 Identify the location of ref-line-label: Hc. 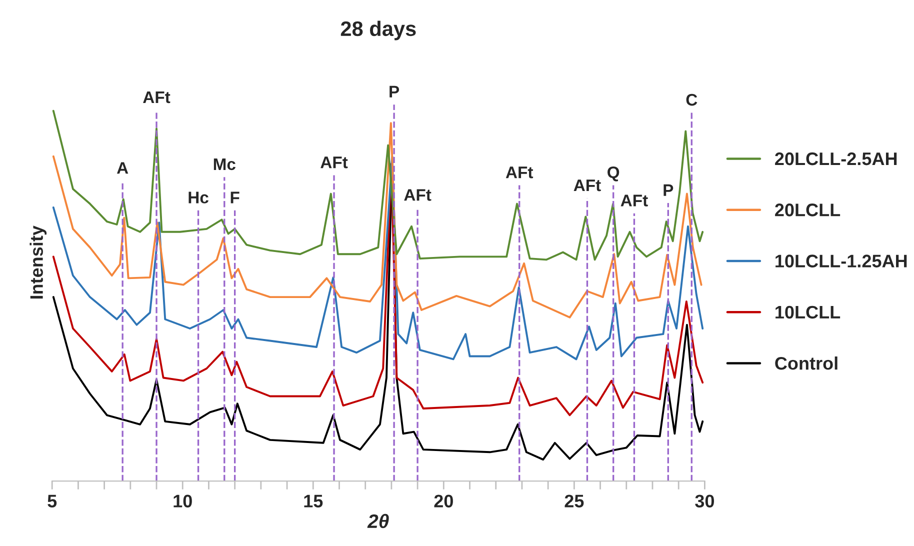
(198, 198).